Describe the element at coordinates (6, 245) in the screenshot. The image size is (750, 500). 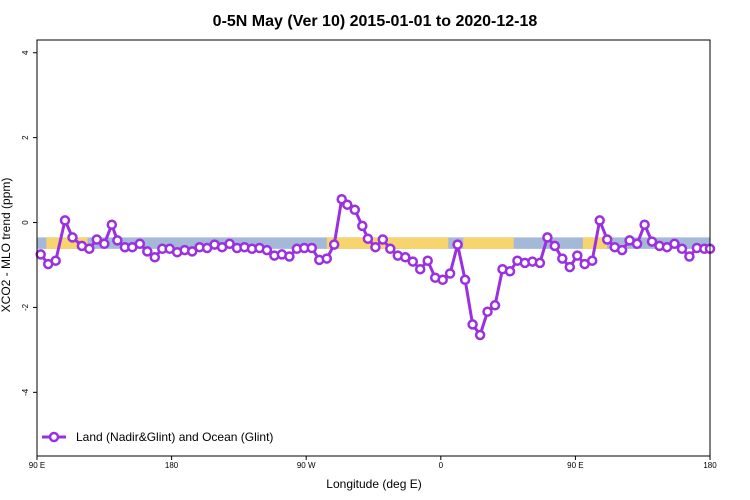
I see `y-axis-label: XCO2 - MLO trend (ppm)` at that location.